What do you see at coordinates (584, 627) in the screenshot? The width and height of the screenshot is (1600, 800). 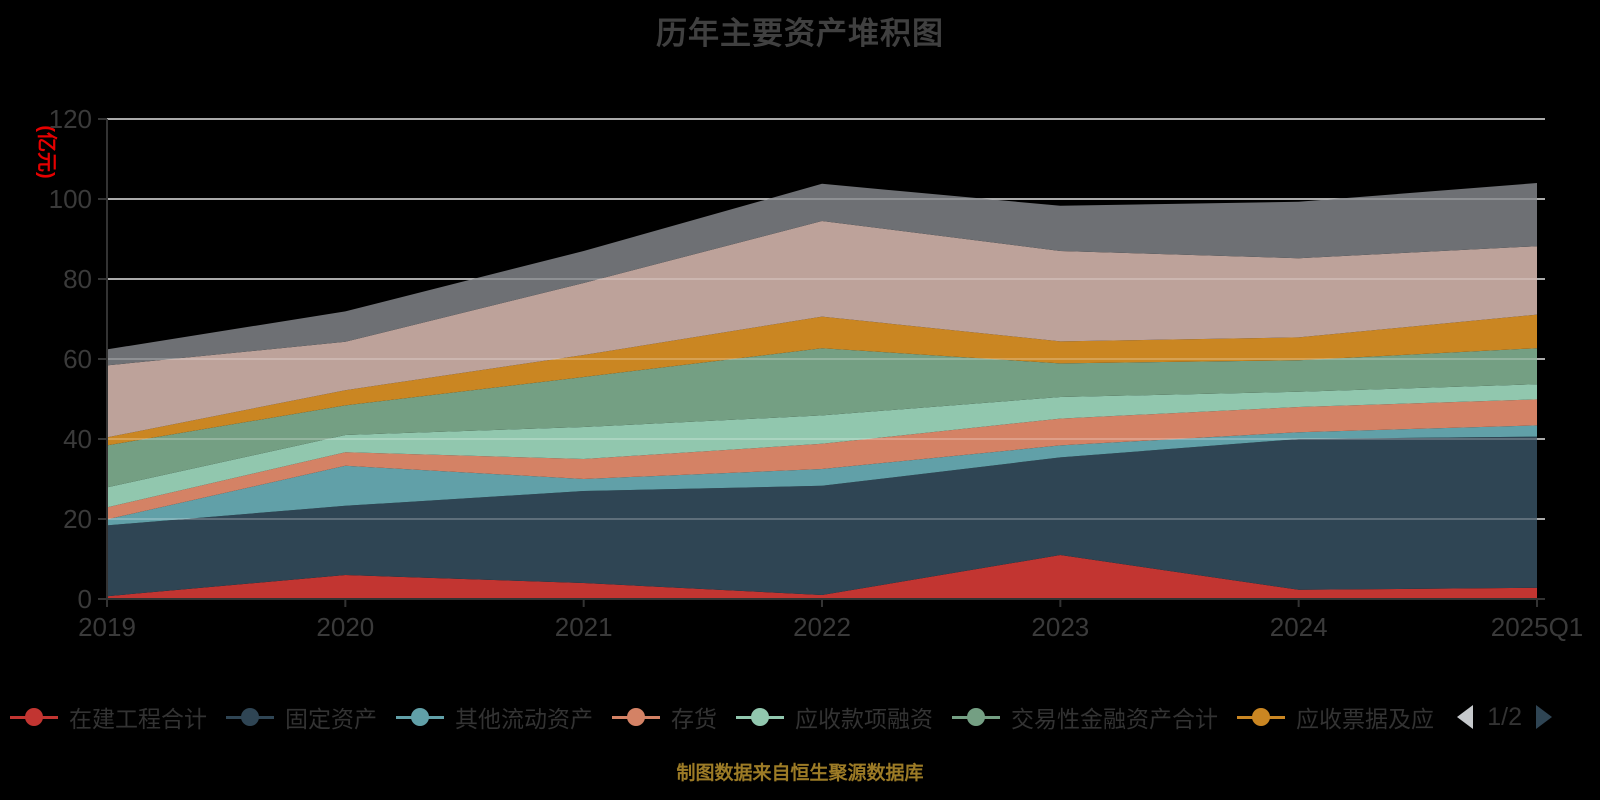 I see `x-axis-tick-label: 2021` at bounding box center [584, 627].